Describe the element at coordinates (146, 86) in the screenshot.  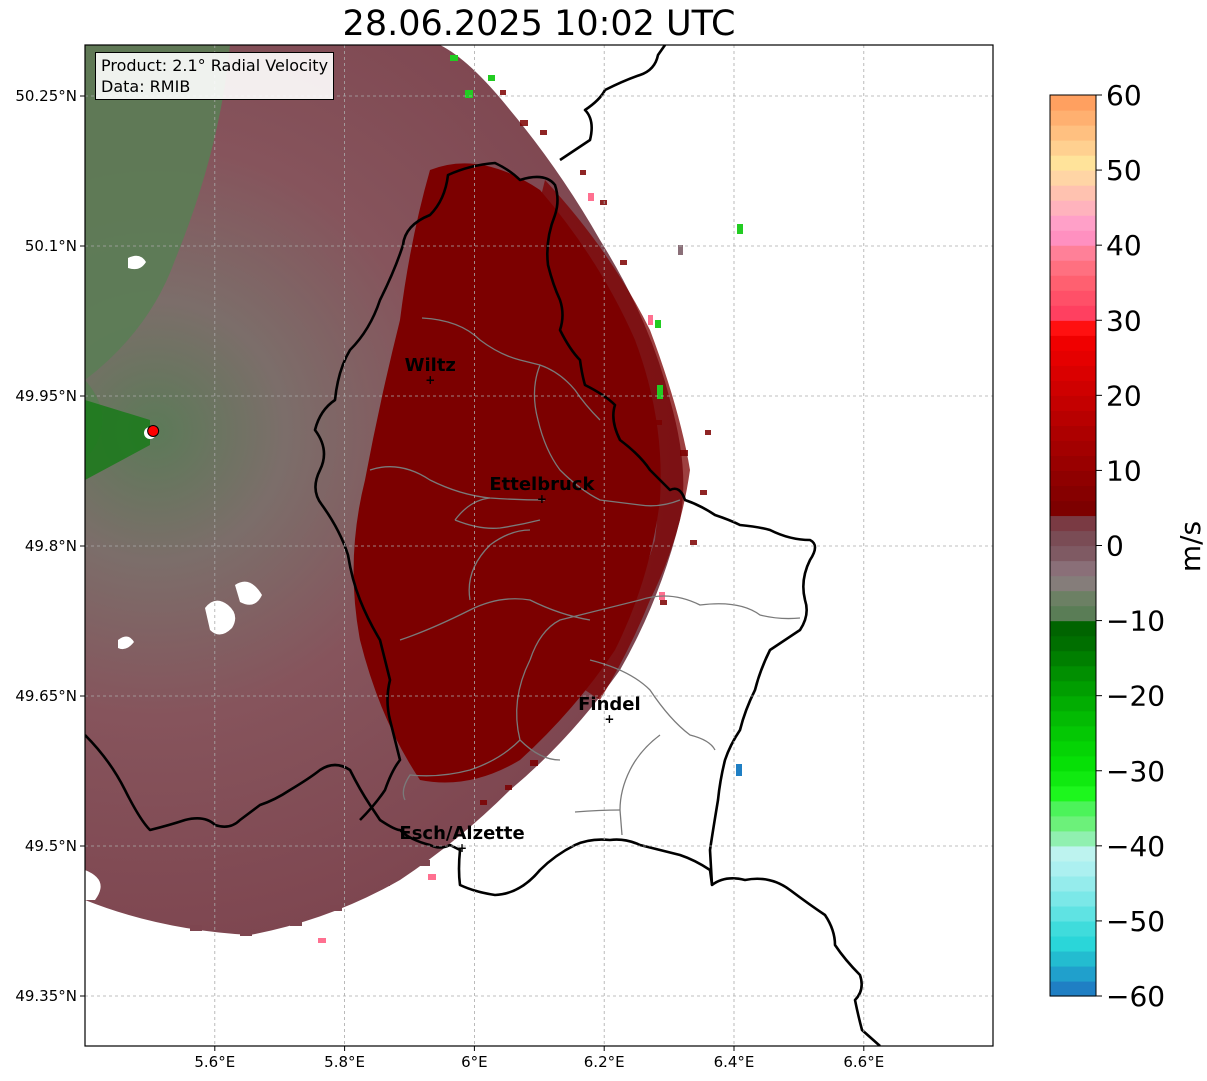
I see `data-source-label: Data: RMIB` at that location.